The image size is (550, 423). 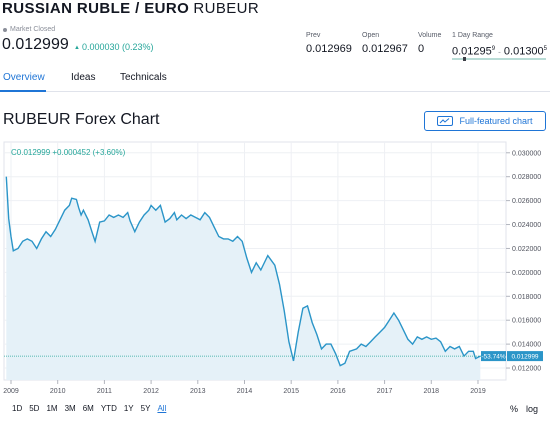 I want to click on period-5d: 5D, so click(x=34, y=408).